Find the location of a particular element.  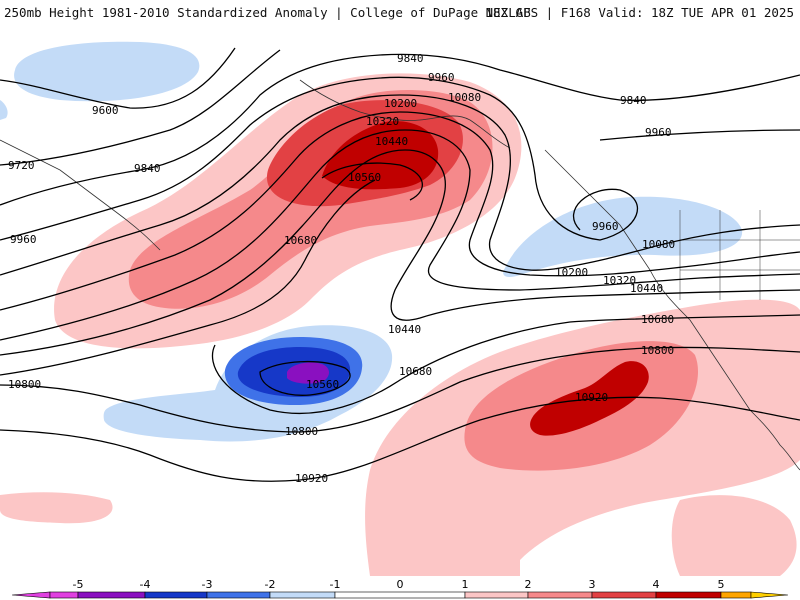

pos4-anomaly-subtropical is located at coordinates (589, 398).